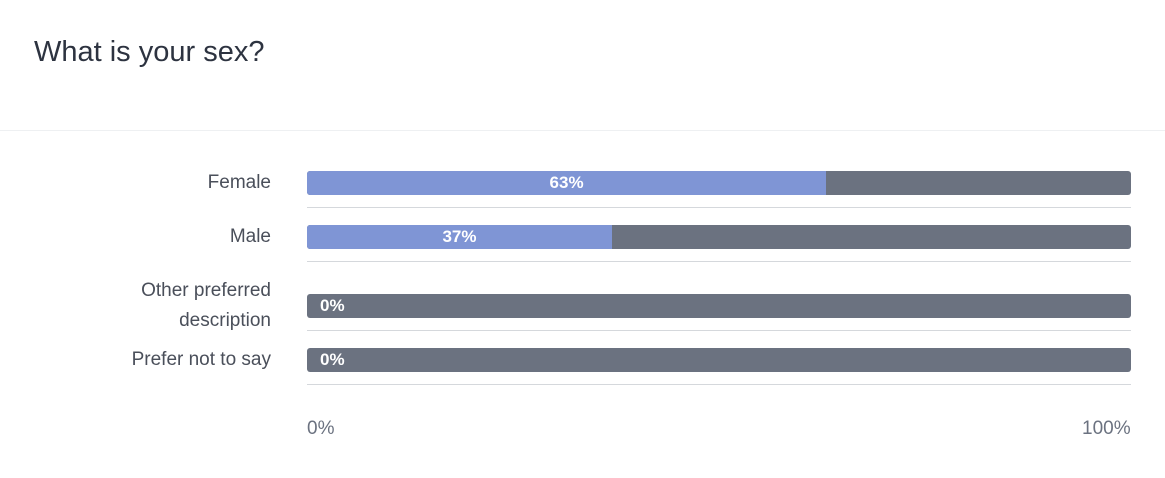  I want to click on x-tick-label: 0%, so click(321, 428).